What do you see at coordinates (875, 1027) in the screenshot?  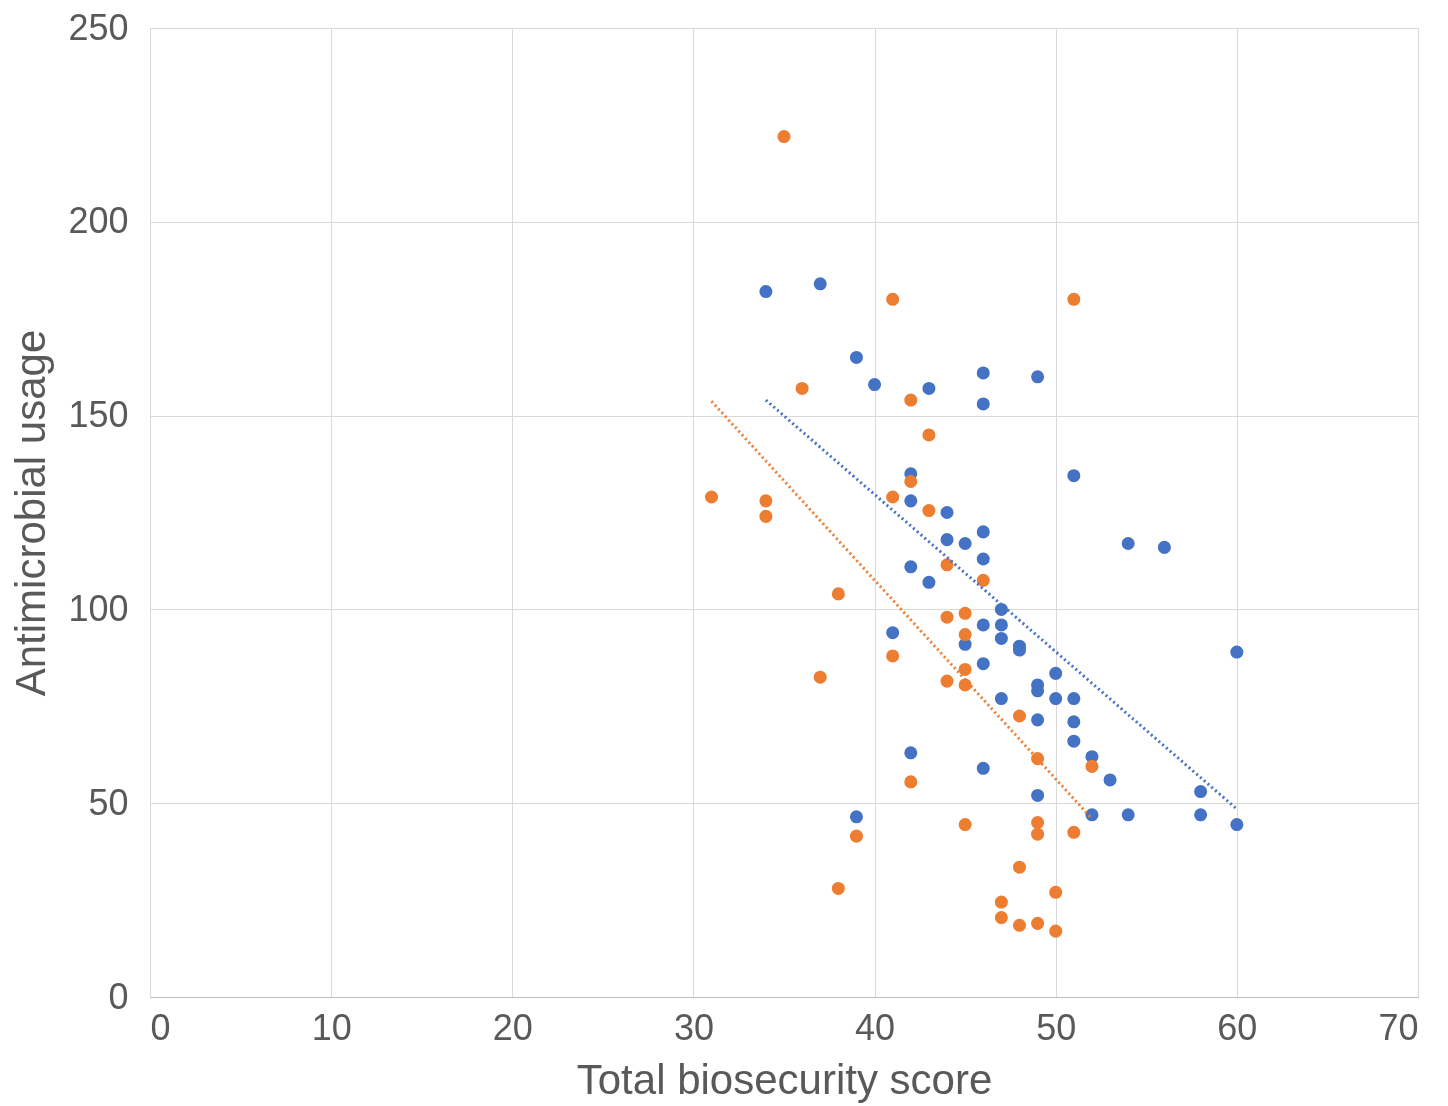 I see `x-tick-label: 40` at bounding box center [875, 1027].